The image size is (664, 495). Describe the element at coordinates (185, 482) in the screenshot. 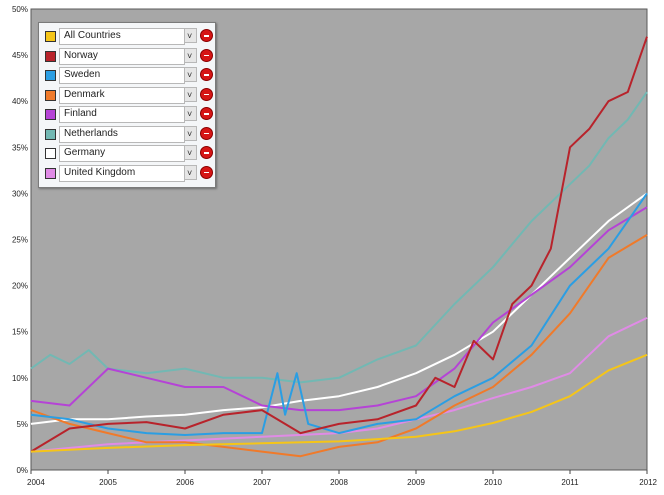

I see `x-tick-label: 2006` at that location.